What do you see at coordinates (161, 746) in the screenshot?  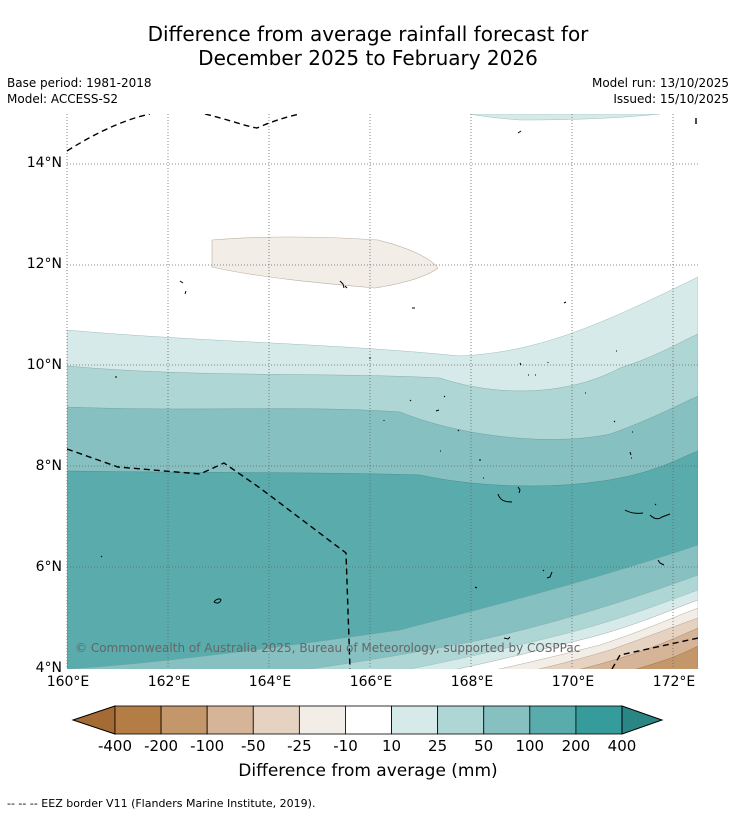 I see `colorbar-tick-label: -200` at bounding box center [161, 746].